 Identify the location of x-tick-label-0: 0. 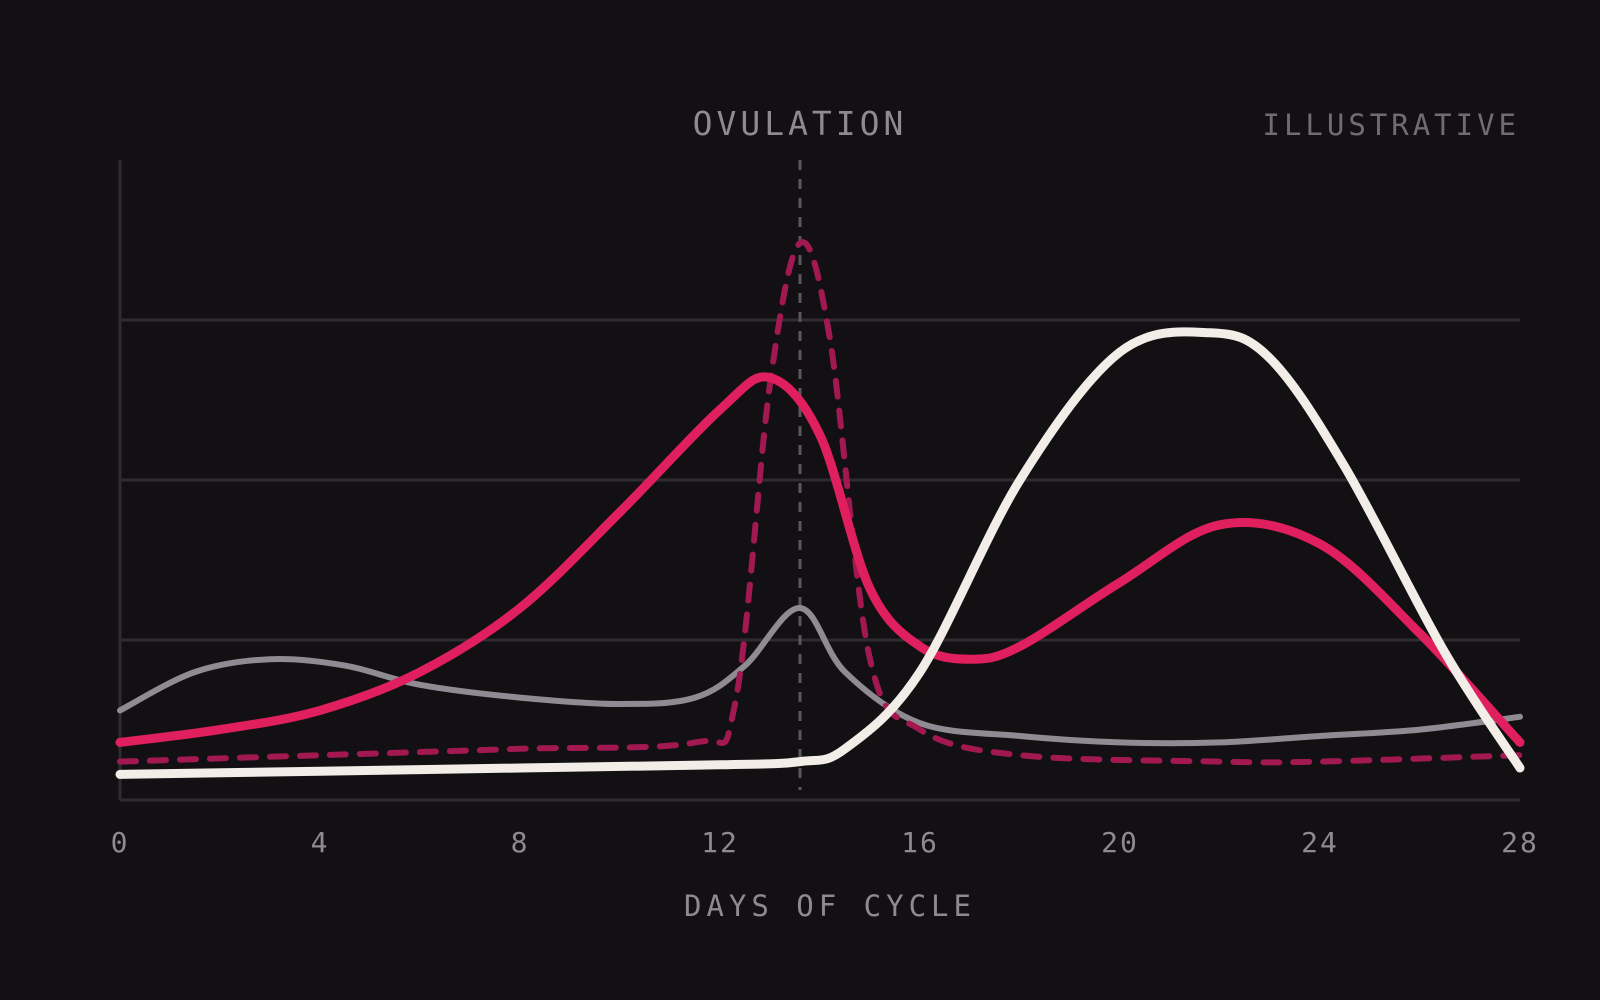
(120, 842).